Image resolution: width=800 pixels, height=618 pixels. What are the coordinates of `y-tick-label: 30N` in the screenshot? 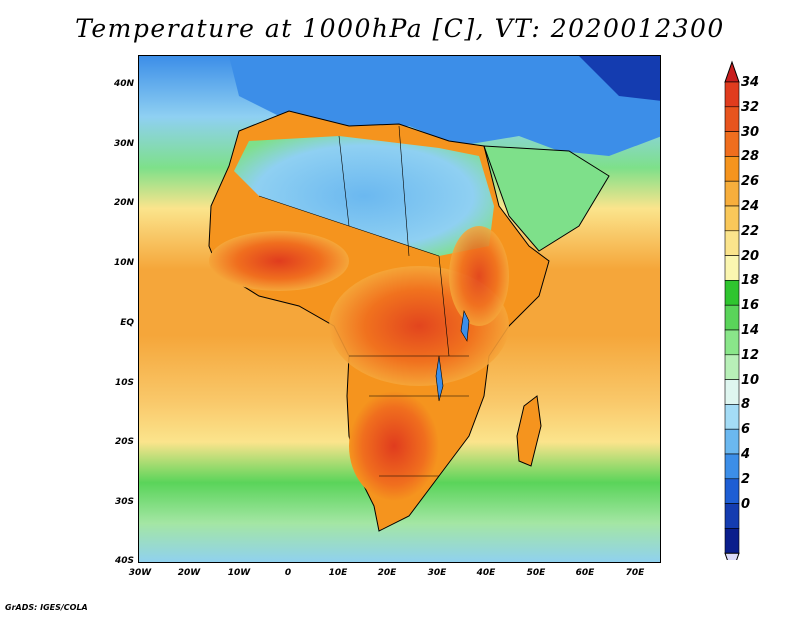 It's located at (123, 144).